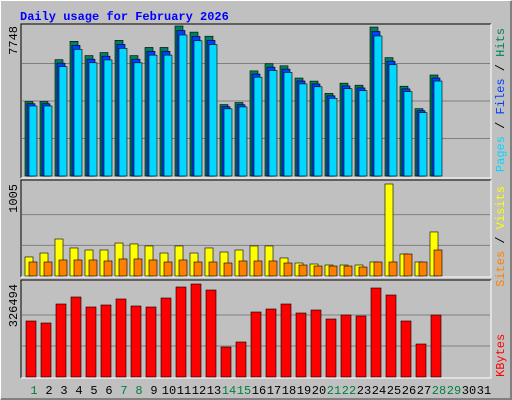 The height and width of the screenshot is (400, 512). What do you see at coordinates (454, 391) in the screenshot?
I see `x-tick-label: 29` at bounding box center [454, 391].